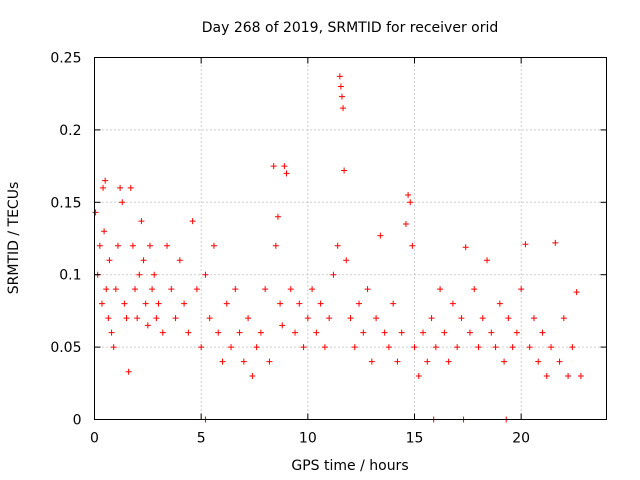 This screenshot has width=640, height=480. What do you see at coordinates (415, 439) in the screenshot?
I see `x-tick-label: 15` at bounding box center [415, 439].